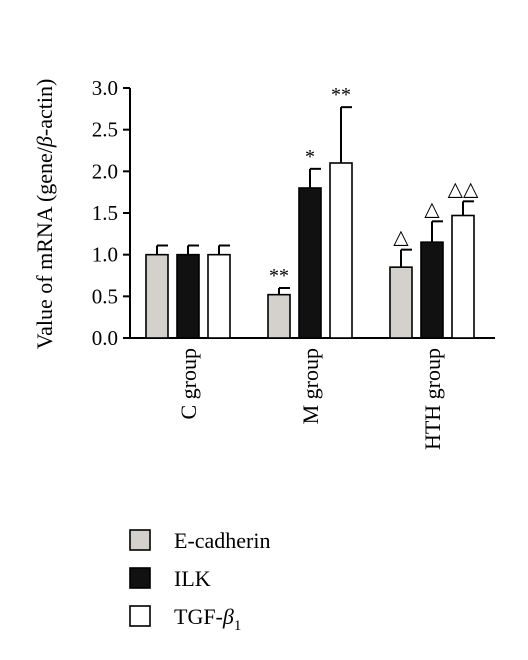 Image resolution: width=528 pixels, height=660 pixels. I want to click on category-label: C group, so click(188, 384).